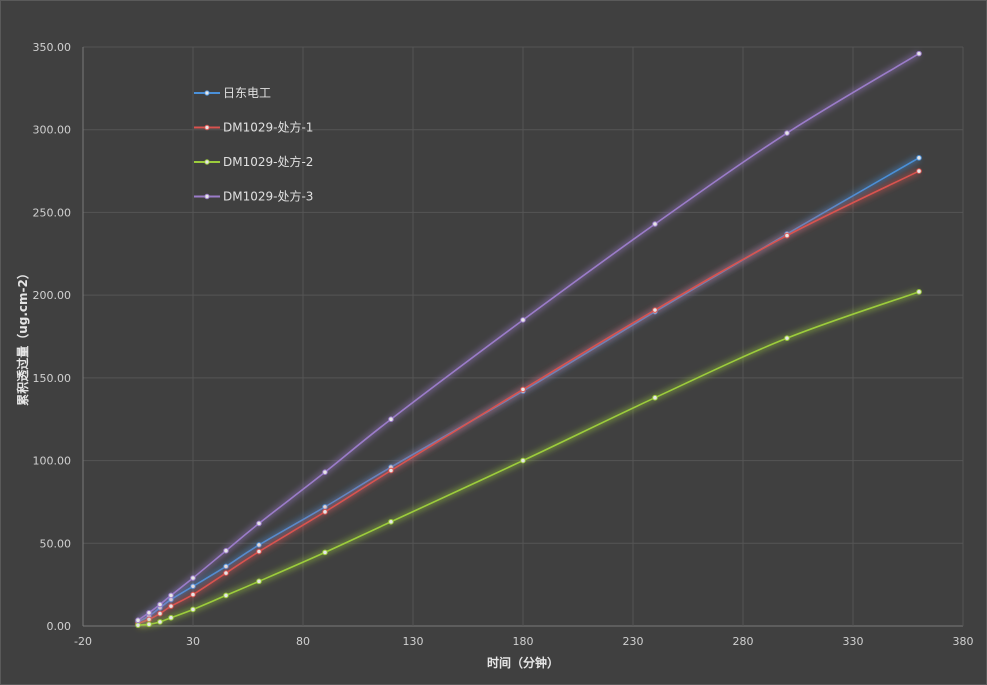 Image resolution: width=987 pixels, height=685 pixels. What do you see at coordinates (22, 336) in the screenshot?
I see `y-axis-title: 累积透过量（ug.cm-2）` at bounding box center [22, 336].